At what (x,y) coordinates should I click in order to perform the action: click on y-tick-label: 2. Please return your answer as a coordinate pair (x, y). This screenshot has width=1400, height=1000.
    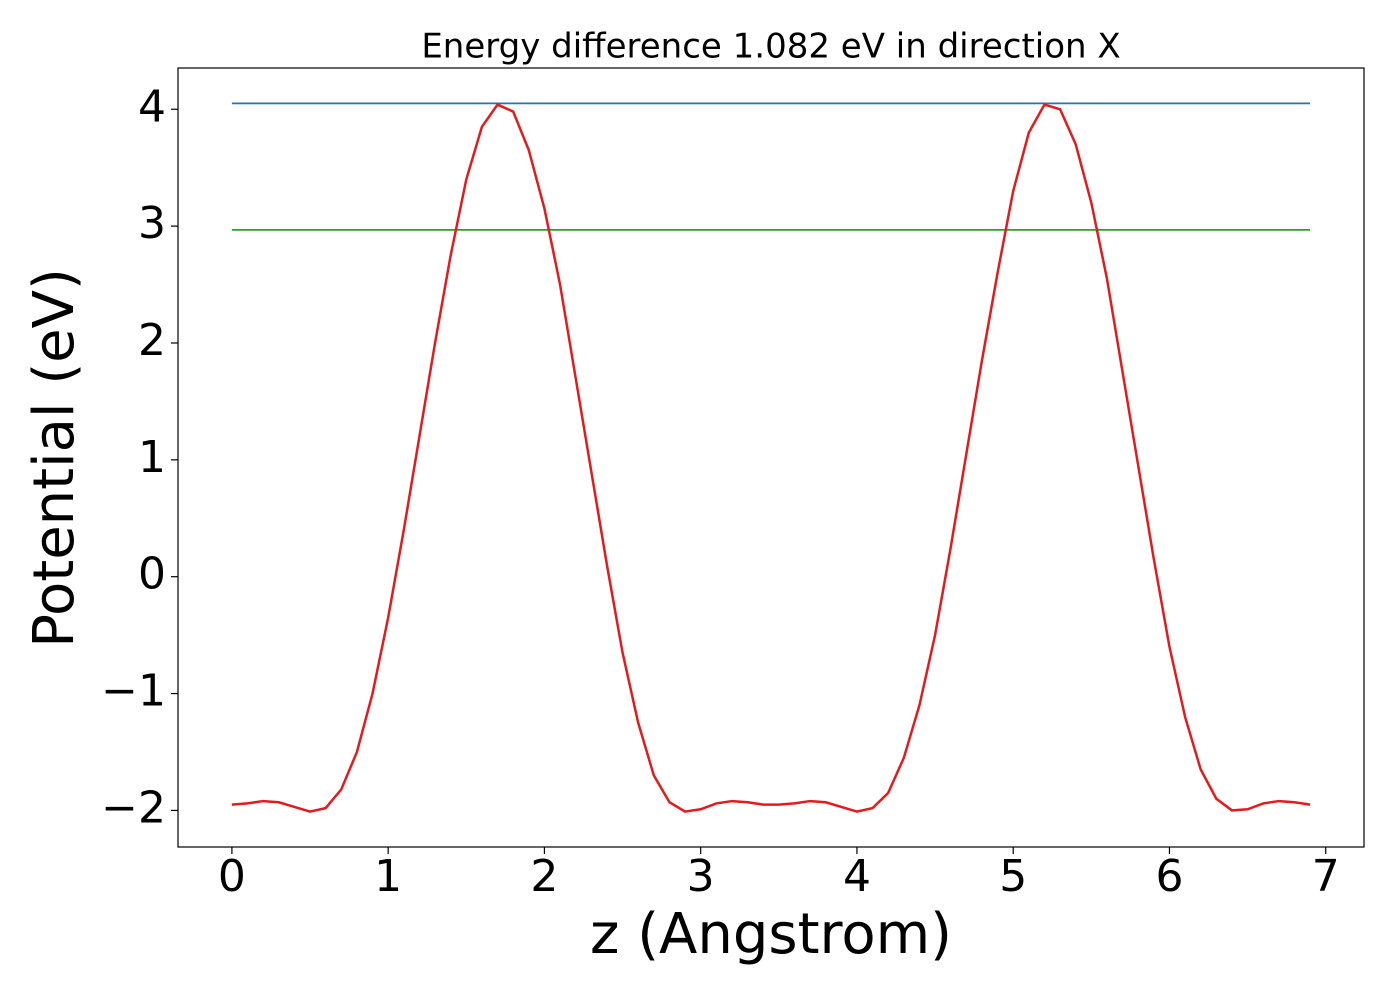
    Looking at the image, I should click on (152, 340).